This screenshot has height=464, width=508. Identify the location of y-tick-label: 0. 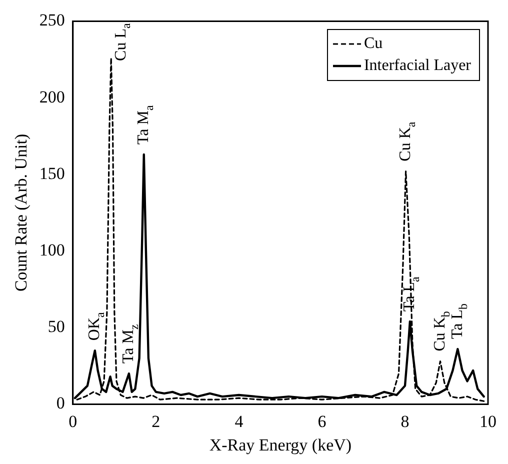
(60, 403).